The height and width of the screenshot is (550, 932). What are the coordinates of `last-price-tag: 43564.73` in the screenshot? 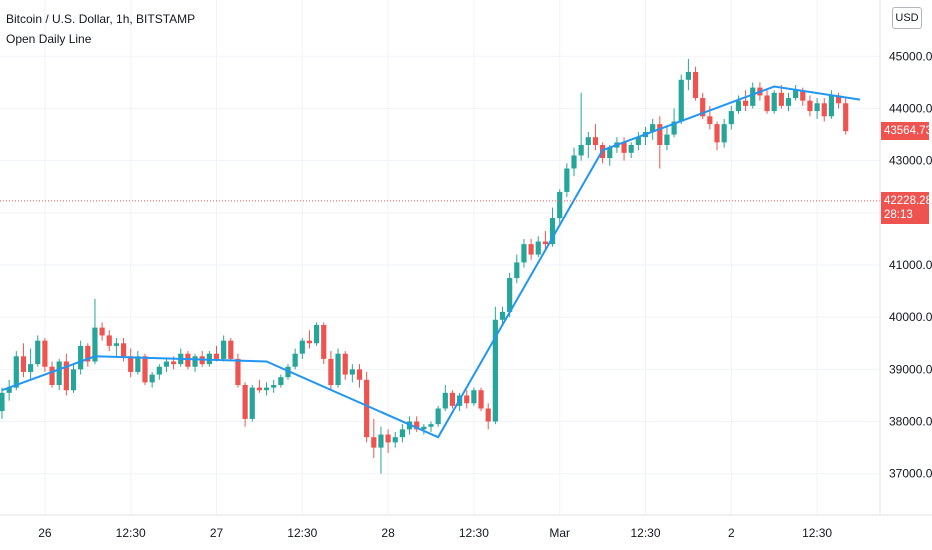 It's located at (906, 131).